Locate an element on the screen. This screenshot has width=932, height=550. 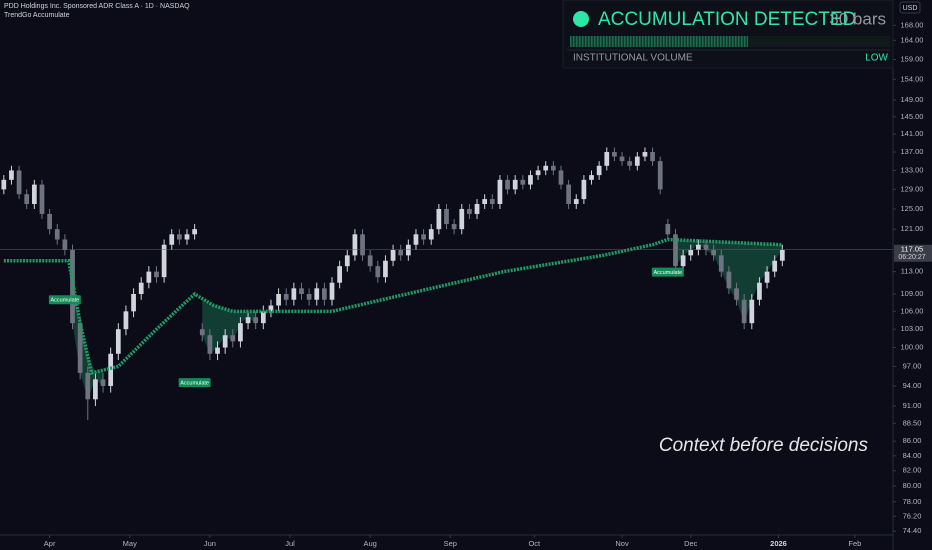
x-tick-label: Oct is located at coordinates (534, 543).